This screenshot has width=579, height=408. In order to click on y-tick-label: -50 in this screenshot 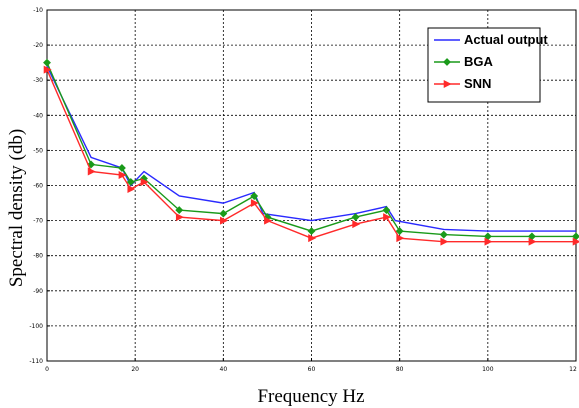, I will do `click(38, 150)`.